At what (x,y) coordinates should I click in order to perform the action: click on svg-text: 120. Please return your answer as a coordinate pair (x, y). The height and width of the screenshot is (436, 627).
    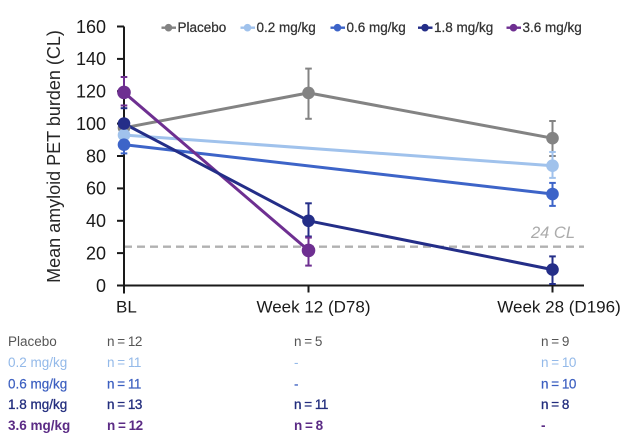
    Looking at the image, I should click on (91, 92).